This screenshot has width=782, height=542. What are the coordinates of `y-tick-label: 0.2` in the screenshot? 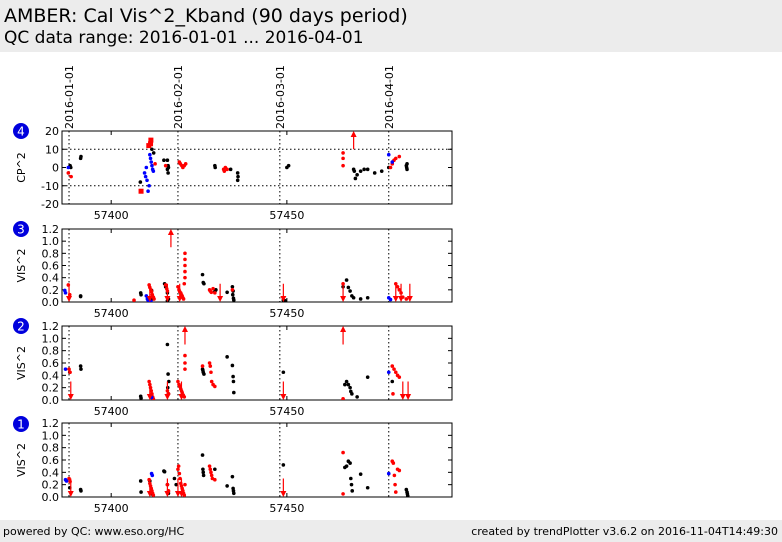 It's located at (51, 485).